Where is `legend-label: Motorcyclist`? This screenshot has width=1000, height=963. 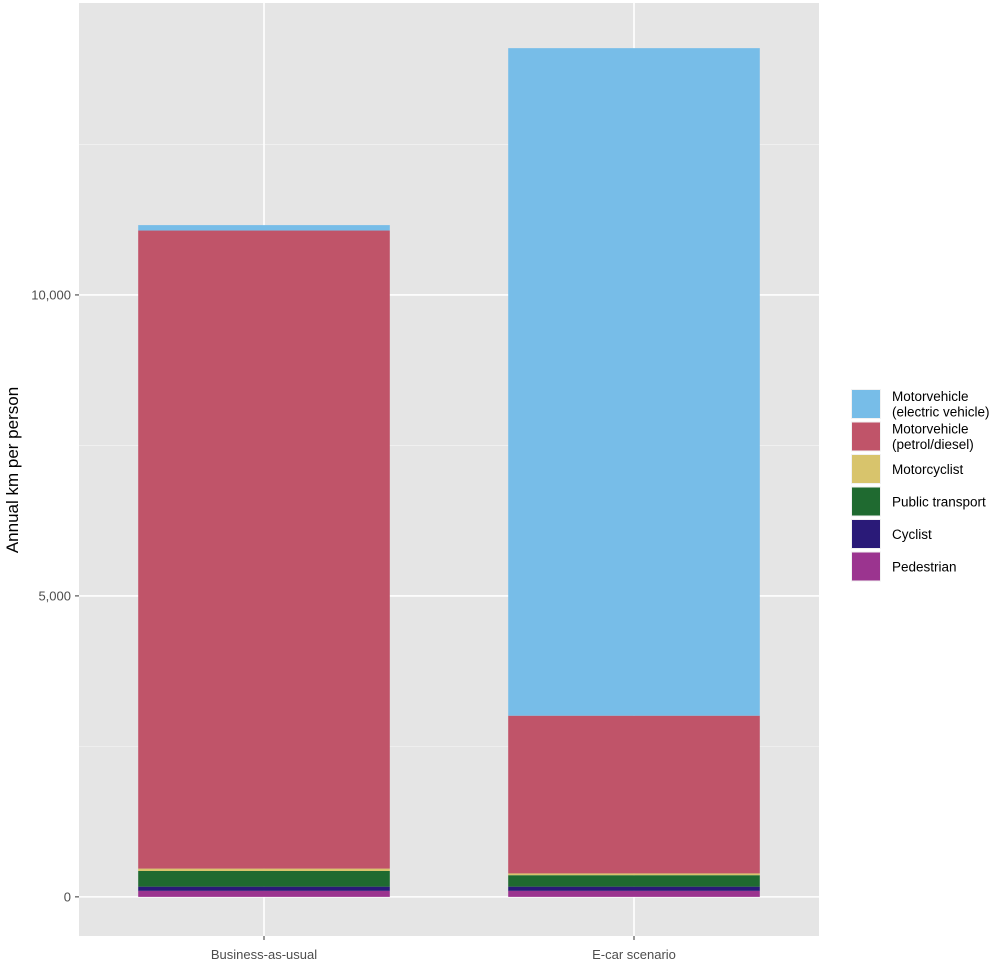 legend-label: Motorcyclist is located at coordinates (928, 469).